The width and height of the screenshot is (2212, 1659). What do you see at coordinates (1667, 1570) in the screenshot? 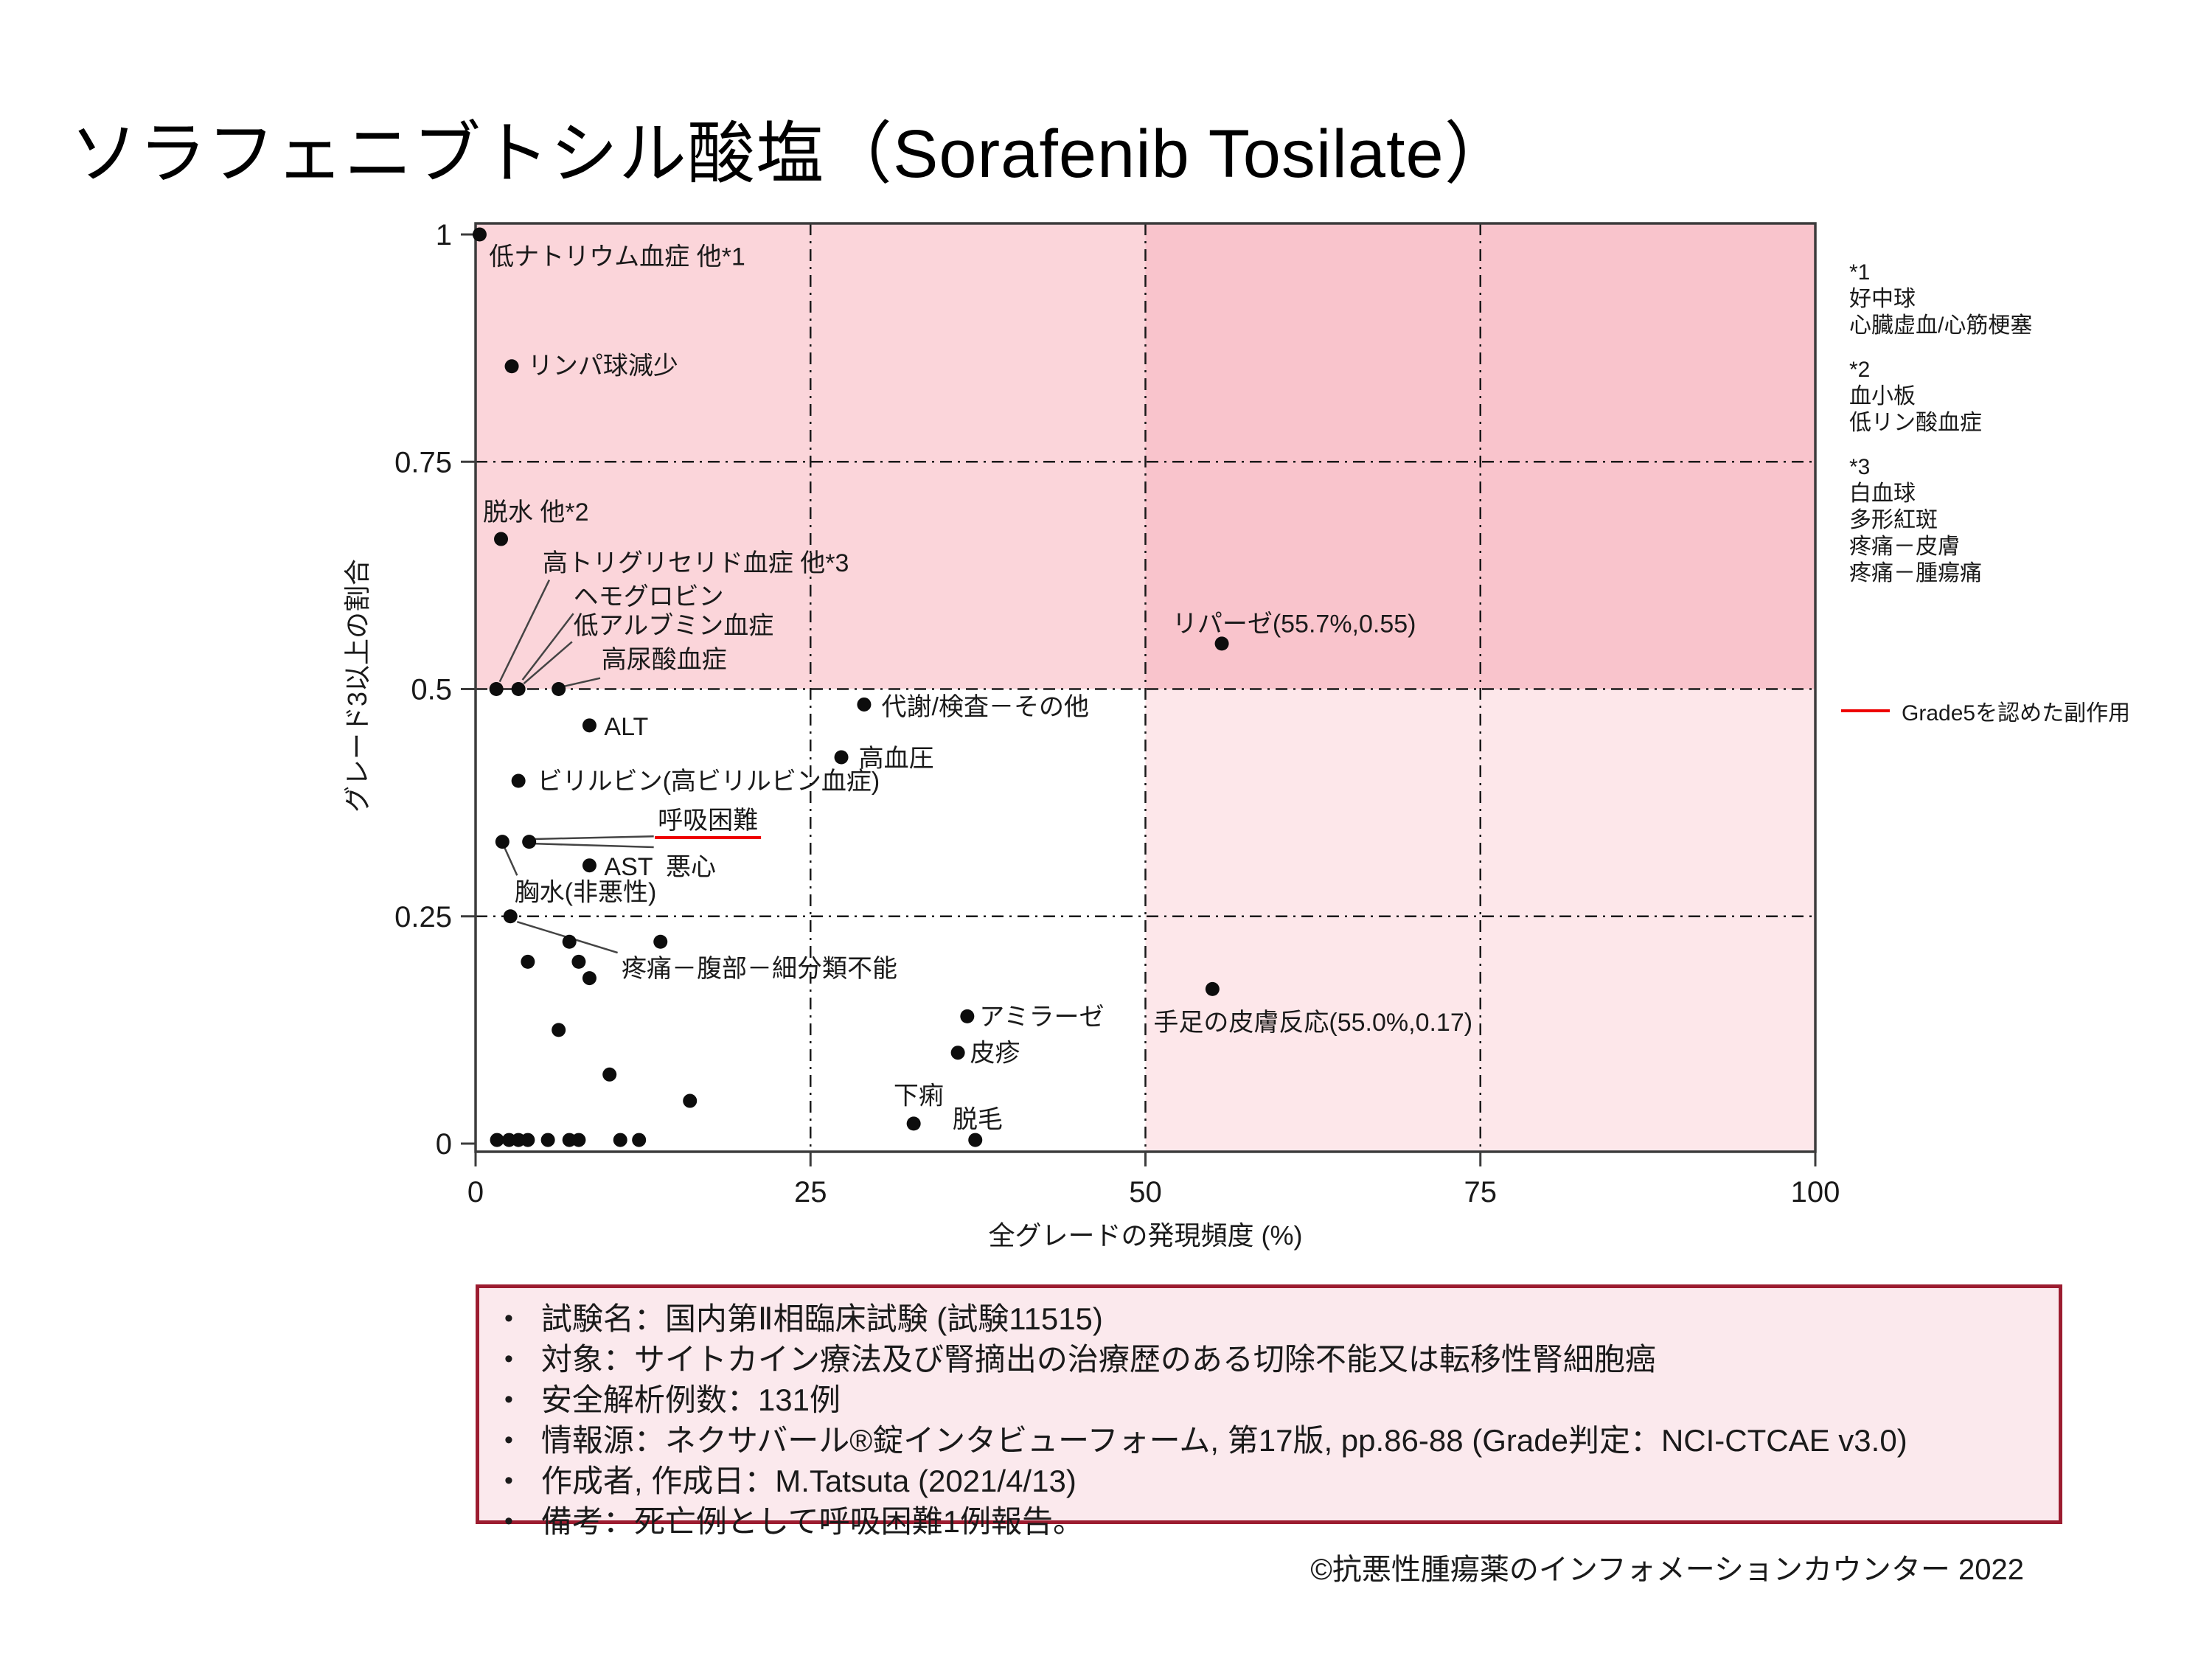
I see `copyright-text: ©抗悪性腫瘍薬のインフォメーションカウンター 2022` at bounding box center [1667, 1570].